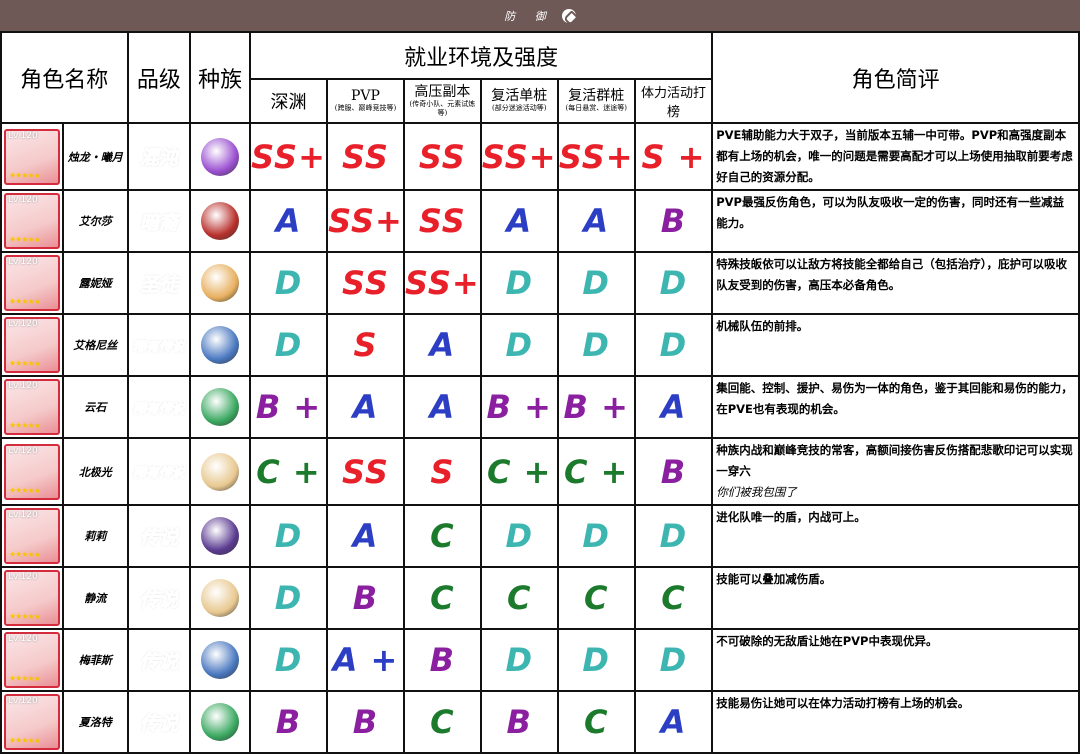 This screenshot has height=754, width=1080. What do you see at coordinates (762, 326) in the screenshot?
I see `review-text: 机械队伍的前排。` at bounding box center [762, 326].